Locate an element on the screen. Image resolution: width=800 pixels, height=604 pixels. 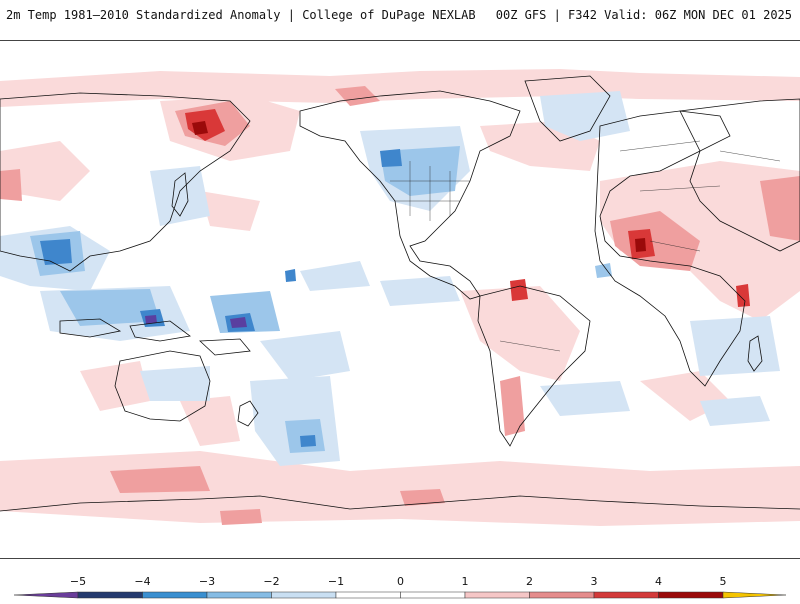
colorbar-tick-label: −4 is located at coordinates (142, 581).